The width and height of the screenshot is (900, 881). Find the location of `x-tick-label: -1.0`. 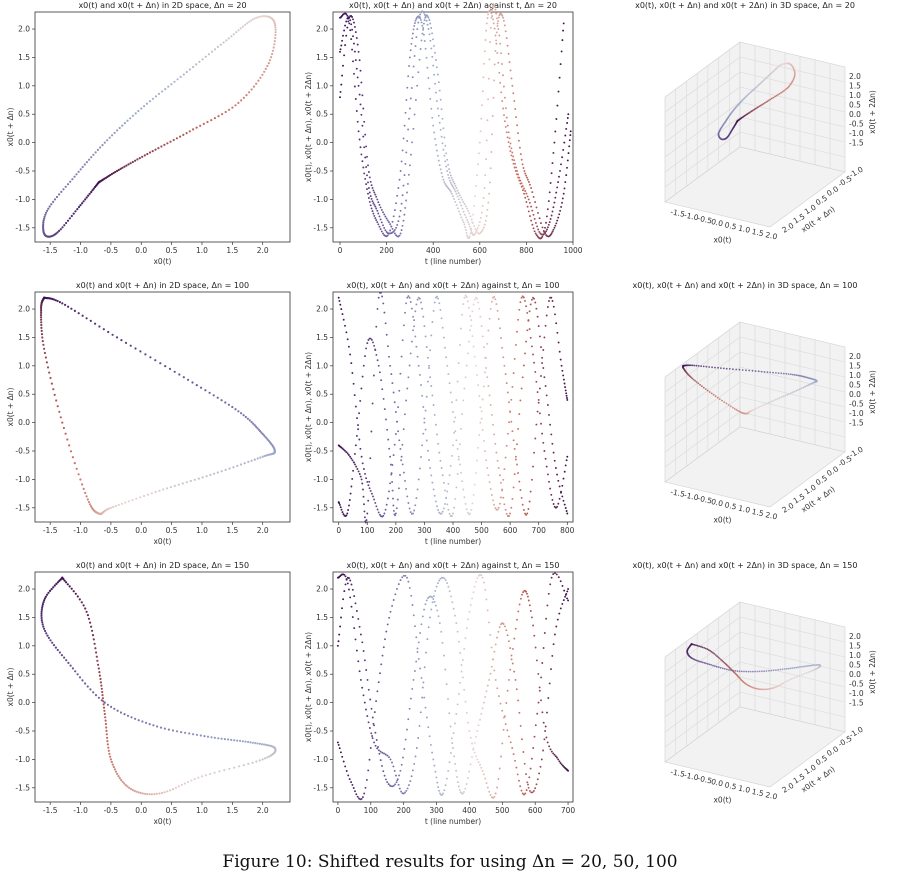

x-tick-label: -1.0 is located at coordinates (691, 216).